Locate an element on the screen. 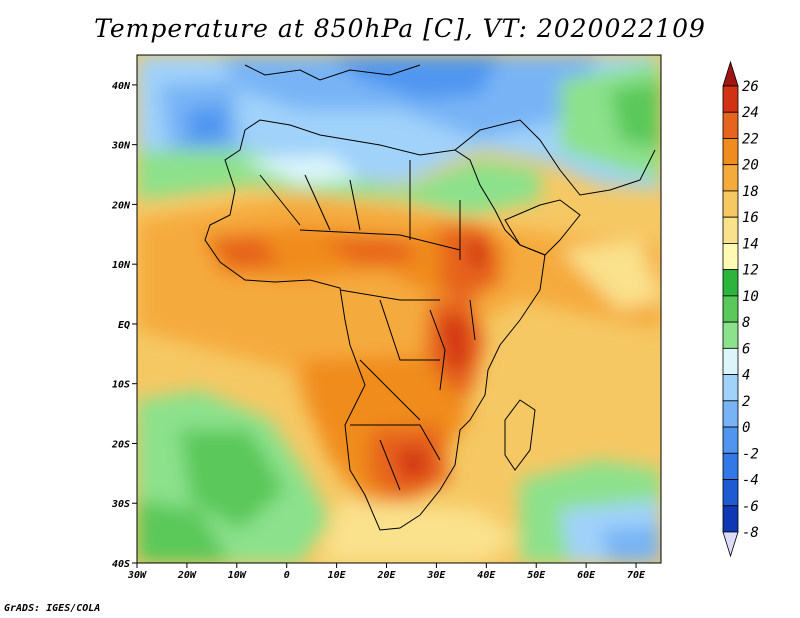 Image resolution: width=800 pixels, height=618 pixels. x-axis: 30W 20W 10W 0 10E 20E 30E 40E 50E 60E 70E is located at coordinates (386, 572).